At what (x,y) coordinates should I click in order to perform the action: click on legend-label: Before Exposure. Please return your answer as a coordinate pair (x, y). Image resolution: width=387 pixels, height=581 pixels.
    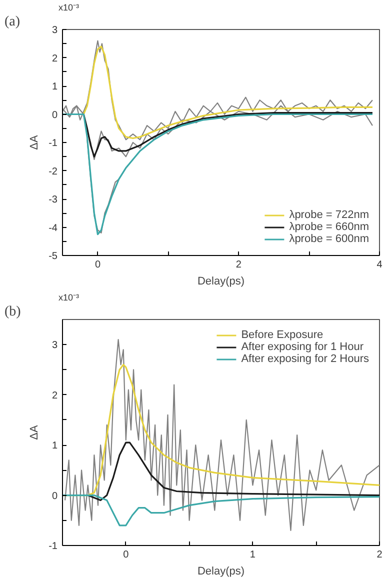
    Looking at the image, I should click on (282, 335).